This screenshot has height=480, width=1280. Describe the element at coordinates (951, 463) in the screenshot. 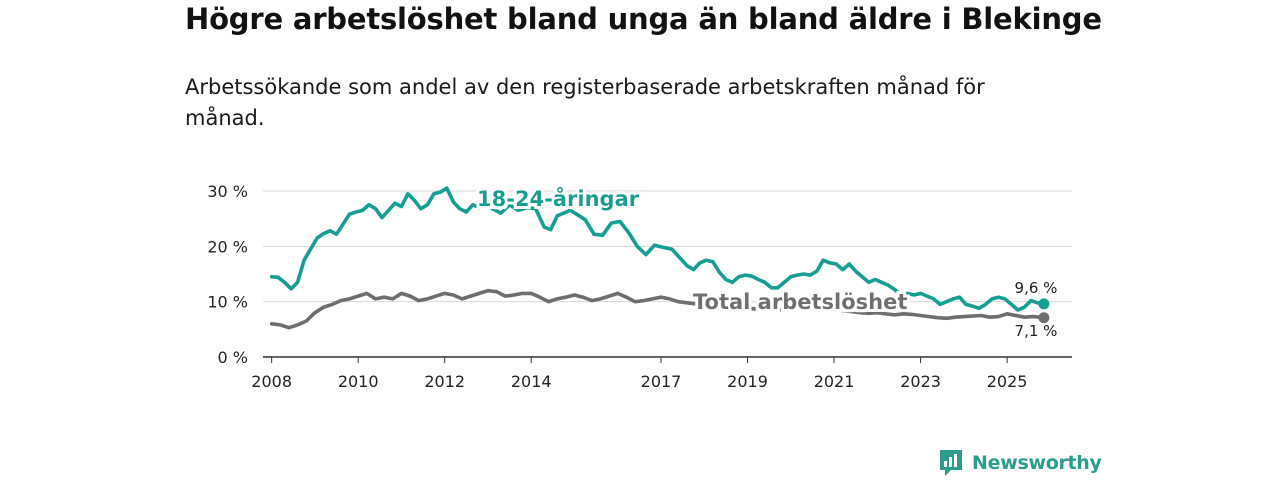

I see `newsworthy-logo-icon` at that location.